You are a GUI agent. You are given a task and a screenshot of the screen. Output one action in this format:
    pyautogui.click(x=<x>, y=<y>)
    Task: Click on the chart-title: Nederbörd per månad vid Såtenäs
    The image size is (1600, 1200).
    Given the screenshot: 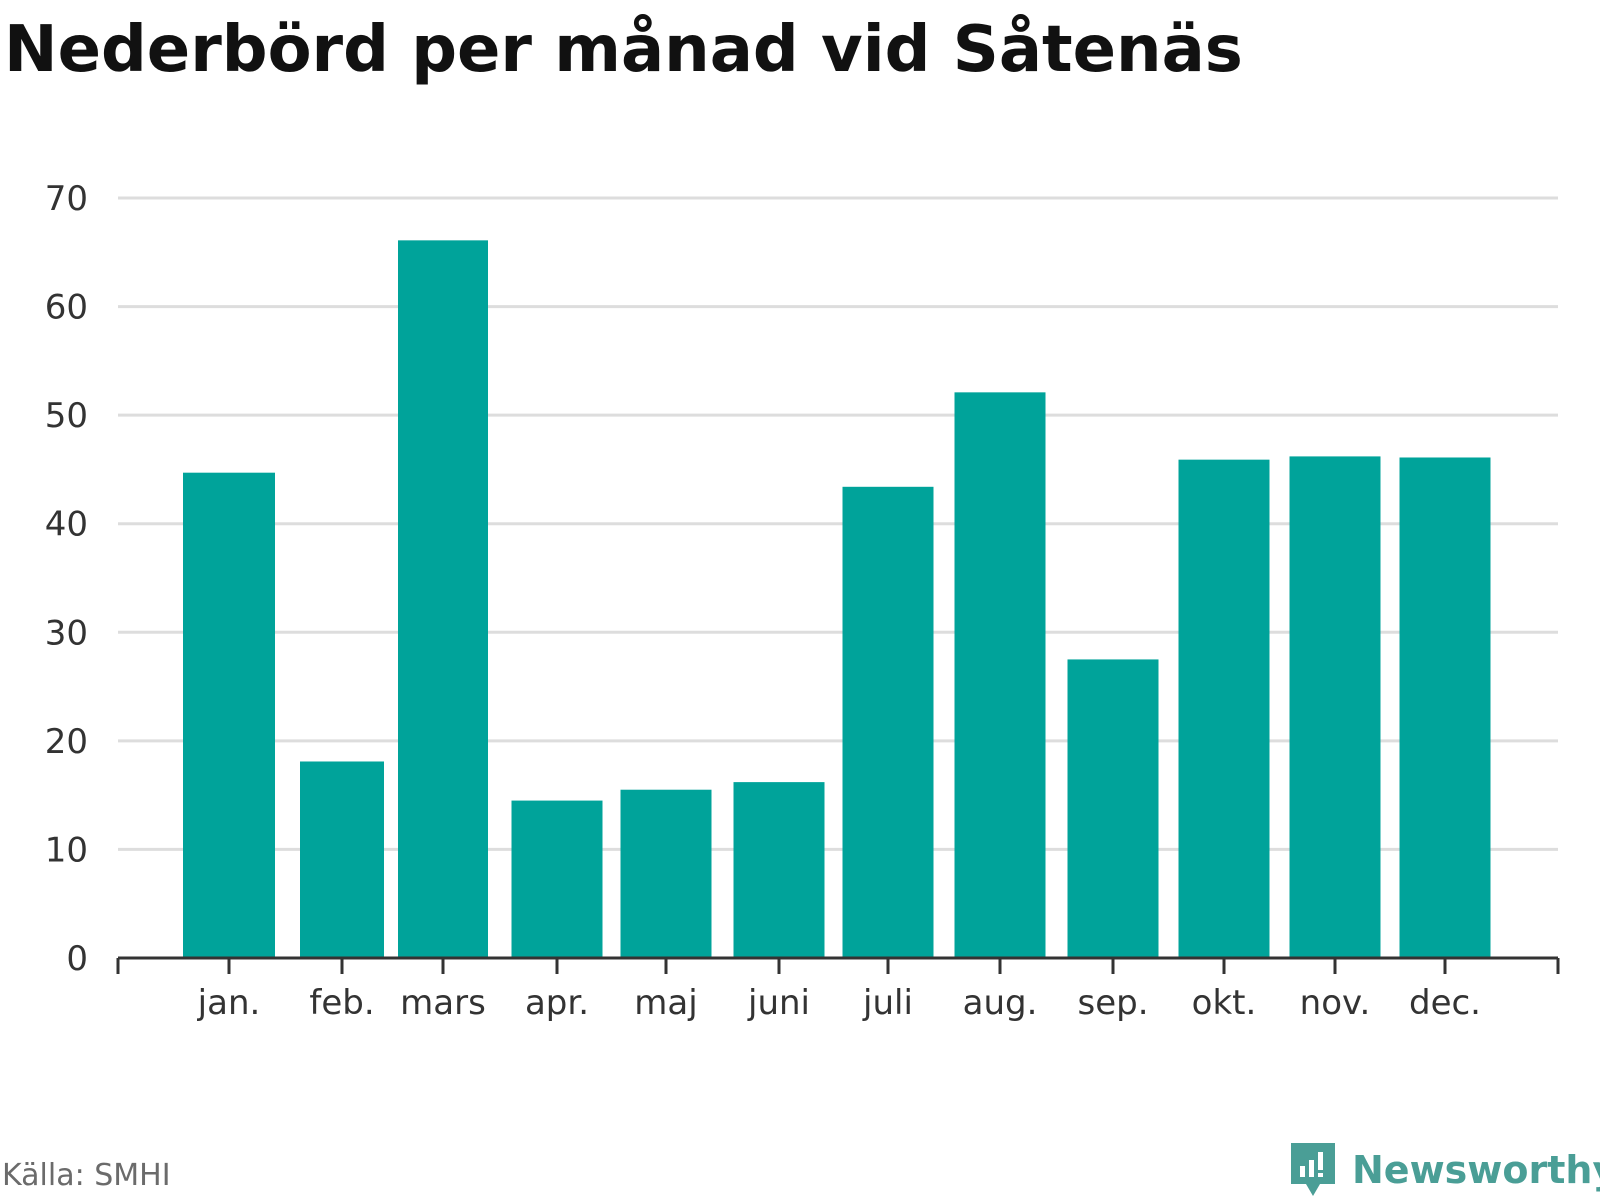 What is the action you would take?
    pyautogui.click(x=623, y=50)
    